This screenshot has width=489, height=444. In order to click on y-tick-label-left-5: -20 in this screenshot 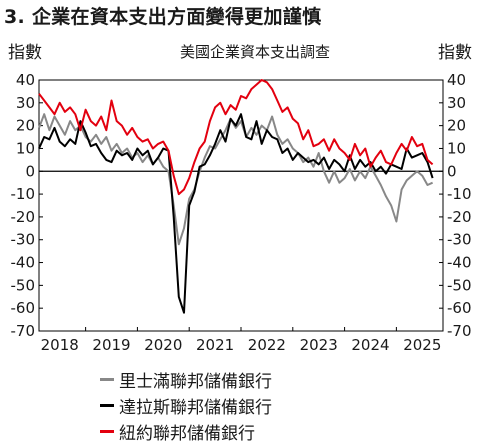, I will do `click(23, 217)`.